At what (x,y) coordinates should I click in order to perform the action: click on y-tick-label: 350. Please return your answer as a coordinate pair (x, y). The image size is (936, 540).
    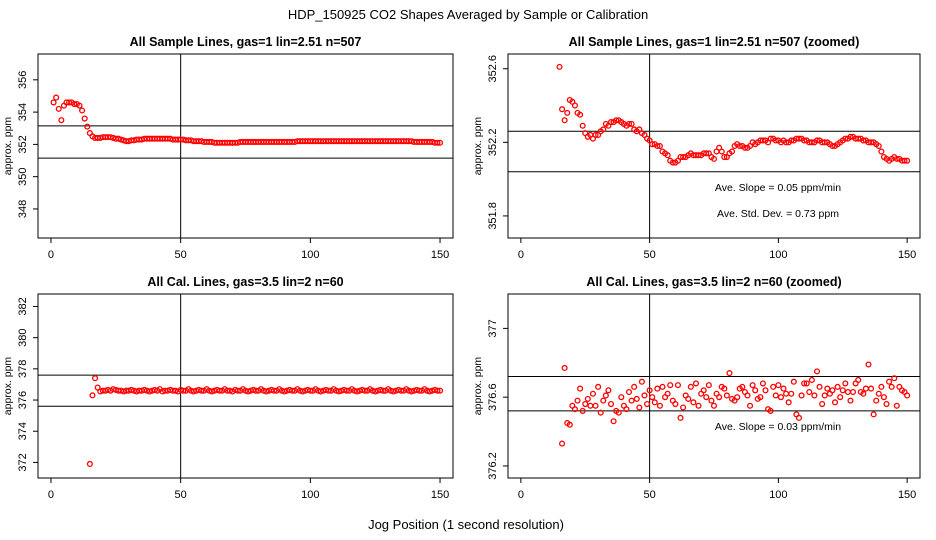
    Looking at the image, I should click on (23, 176).